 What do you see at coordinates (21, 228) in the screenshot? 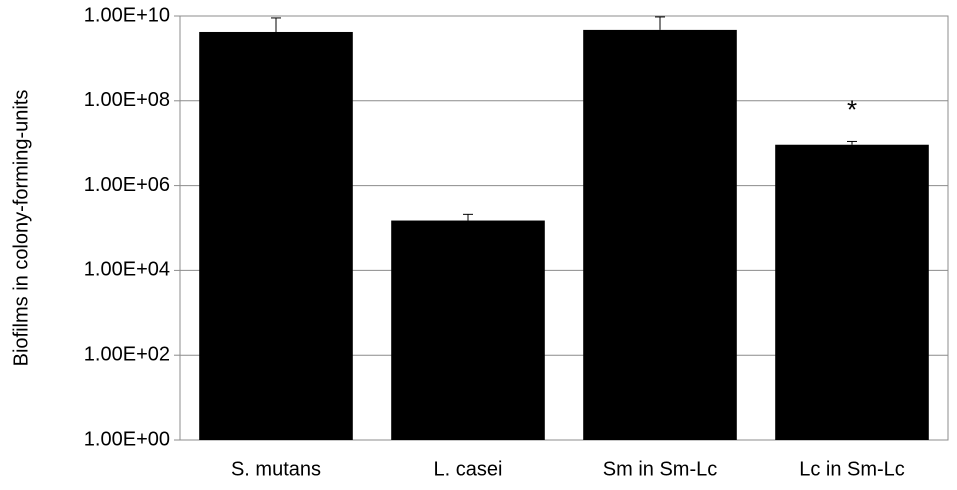
I see `y-axis-label: Biofilms in colony-forming-units` at bounding box center [21, 228].